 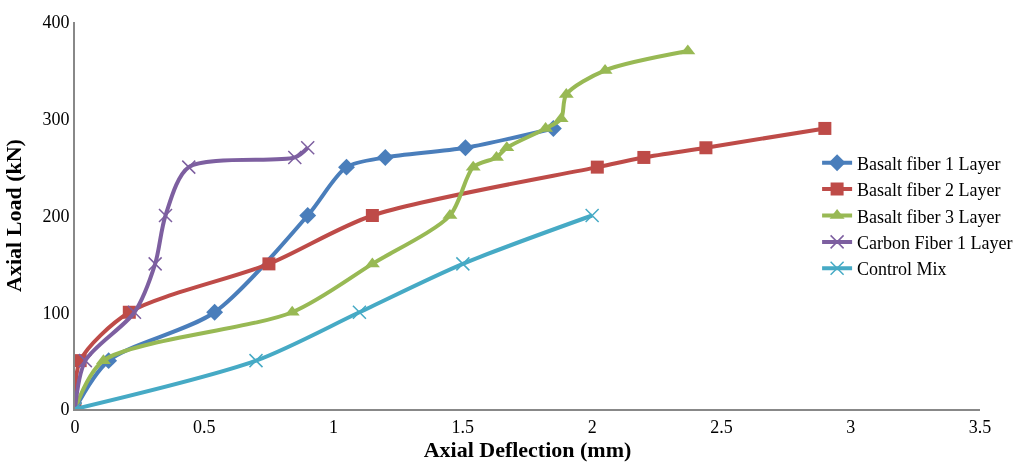 What do you see at coordinates (56, 119) in the screenshot?
I see `y-tick-label: 300` at bounding box center [56, 119].